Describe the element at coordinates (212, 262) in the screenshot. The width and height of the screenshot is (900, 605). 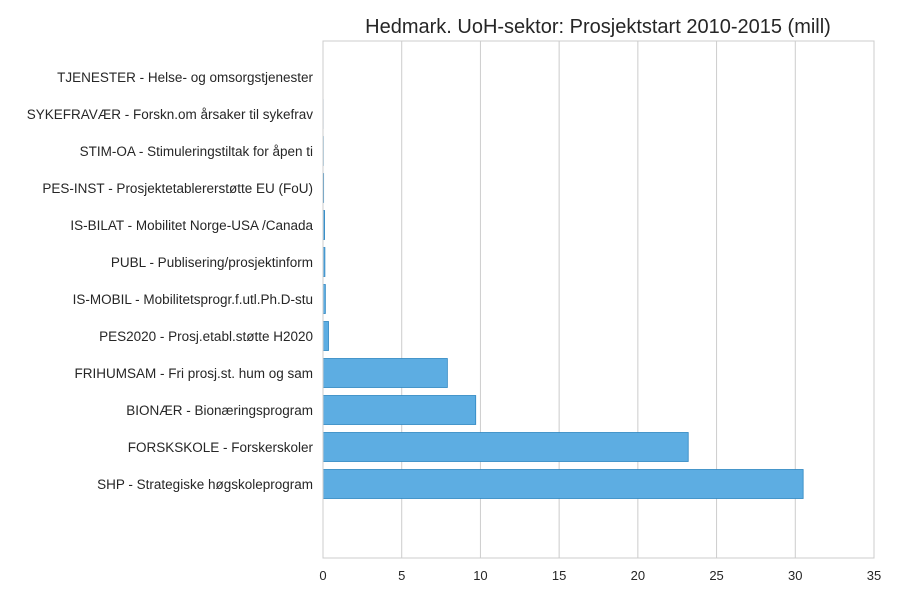
I see `y-tick-label: PUBL - Publisering/prosjektinform` at that location.